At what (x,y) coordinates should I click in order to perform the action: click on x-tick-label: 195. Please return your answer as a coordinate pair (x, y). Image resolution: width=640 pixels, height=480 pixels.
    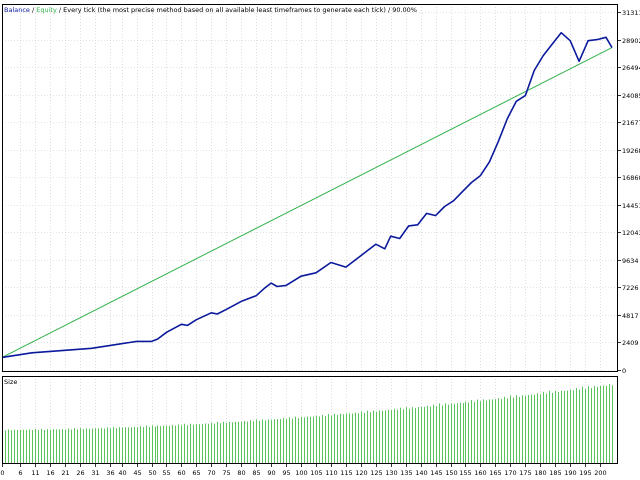
    Looking at the image, I should click on (585, 473).